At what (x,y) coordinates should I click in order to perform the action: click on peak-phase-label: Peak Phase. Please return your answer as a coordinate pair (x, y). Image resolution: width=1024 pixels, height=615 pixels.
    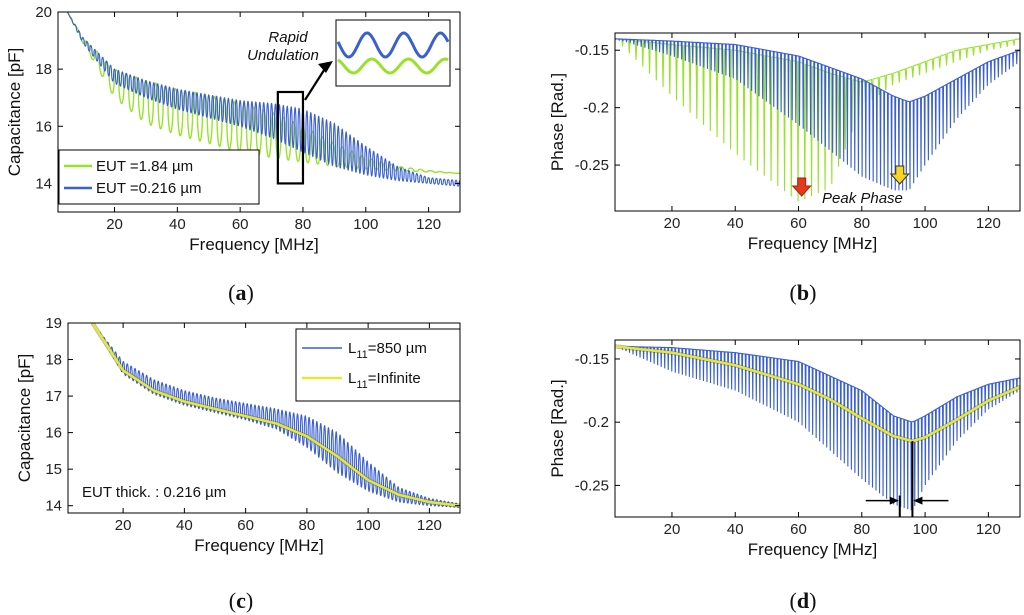
    Looking at the image, I should click on (862, 198).